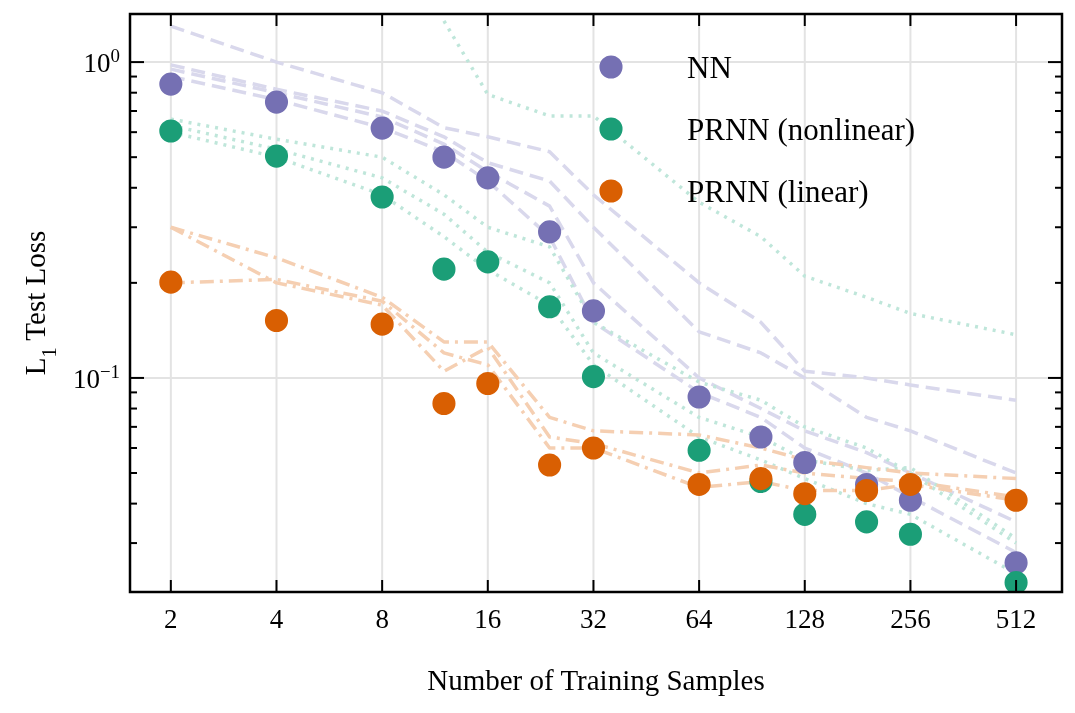 This screenshot has width=1075, height=713. What do you see at coordinates (276, 619) in the screenshot?
I see `x-tick-label: 4` at bounding box center [276, 619].